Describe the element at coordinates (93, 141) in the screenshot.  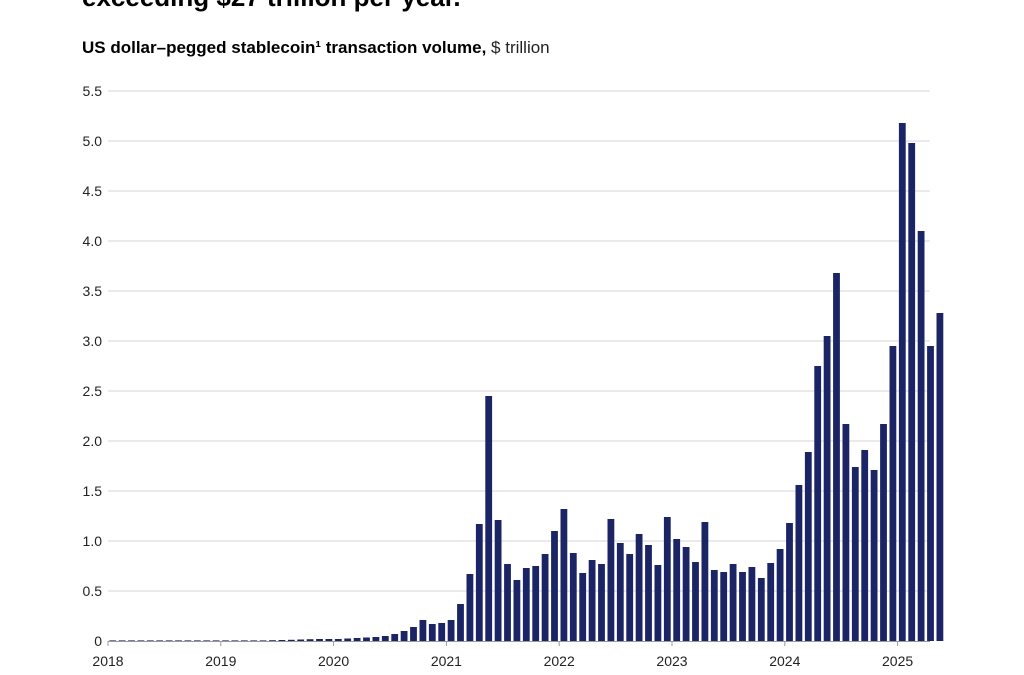
I see `y-tick-label: 5.0` at that location.